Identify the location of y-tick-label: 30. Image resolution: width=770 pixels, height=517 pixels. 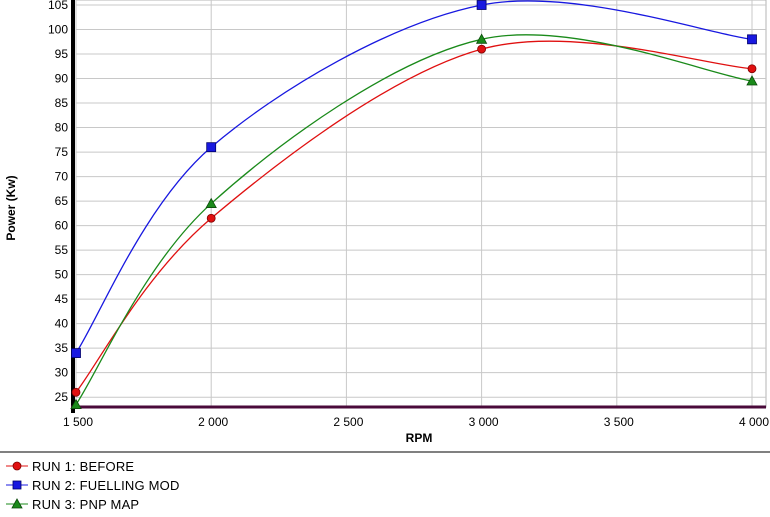
(62, 373).